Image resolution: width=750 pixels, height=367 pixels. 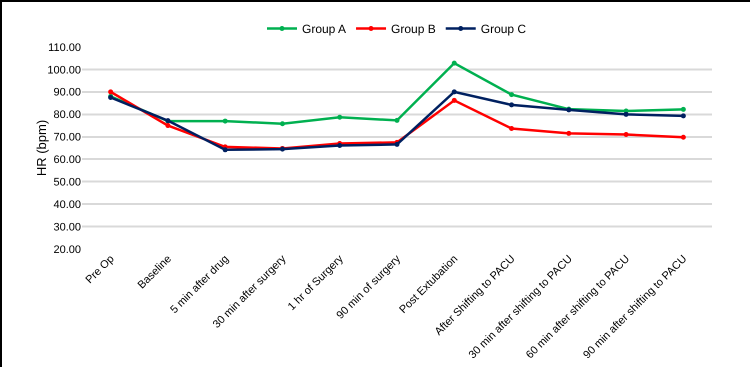 I want to click on legend-label: Group B, so click(x=413, y=29).